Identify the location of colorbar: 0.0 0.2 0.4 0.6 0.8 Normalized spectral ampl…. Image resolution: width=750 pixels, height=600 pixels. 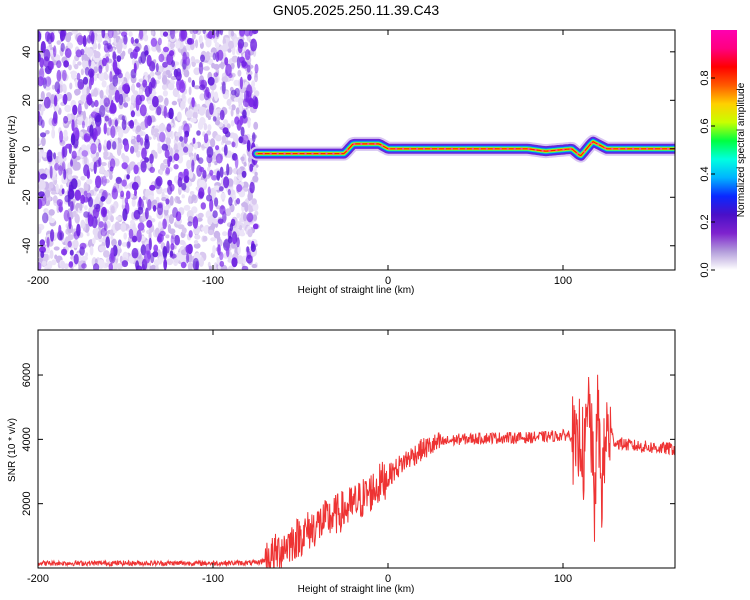
(723, 154).